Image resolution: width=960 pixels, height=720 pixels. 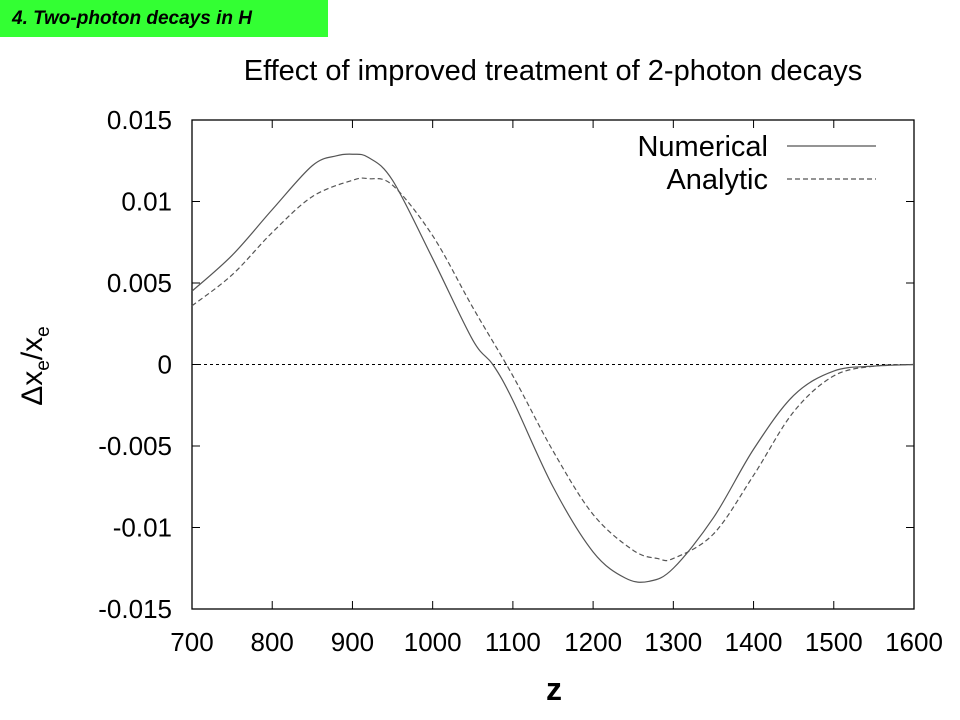 What do you see at coordinates (139, 283) in the screenshot?
I see `y-tick-label: 0.005` at bounding box center [139, 283].